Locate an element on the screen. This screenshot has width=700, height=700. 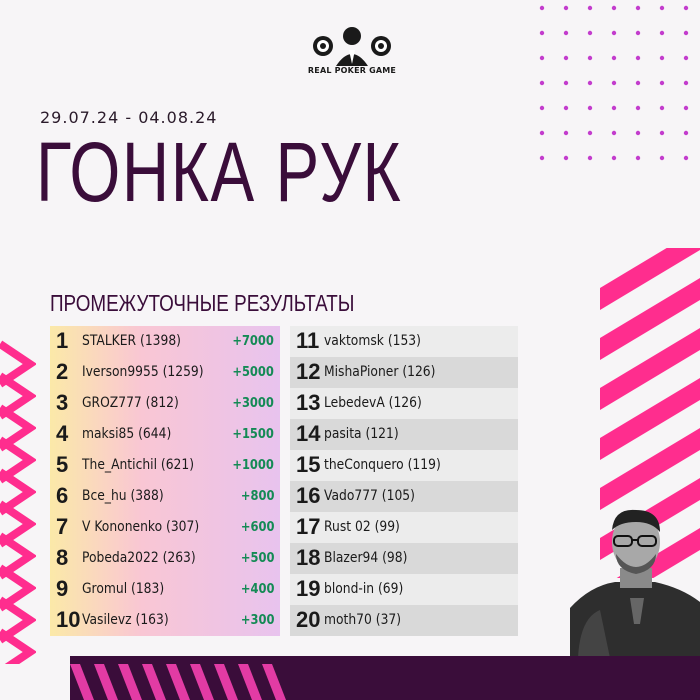
rank-number: 3 is located at coordinates (62, 402).